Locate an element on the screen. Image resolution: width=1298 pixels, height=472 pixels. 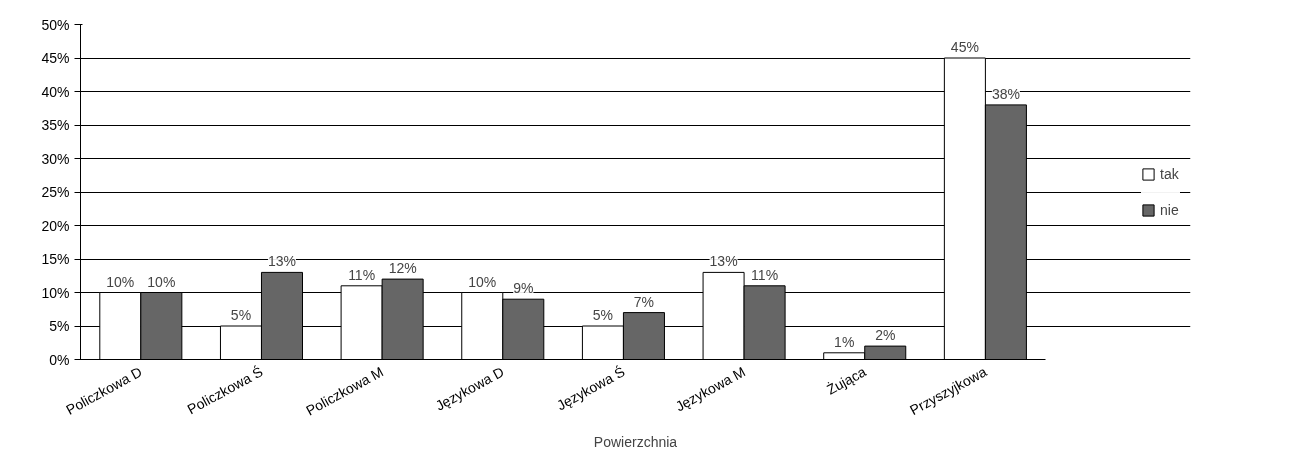
data-label: 2% is located at coordinates (885, 335).